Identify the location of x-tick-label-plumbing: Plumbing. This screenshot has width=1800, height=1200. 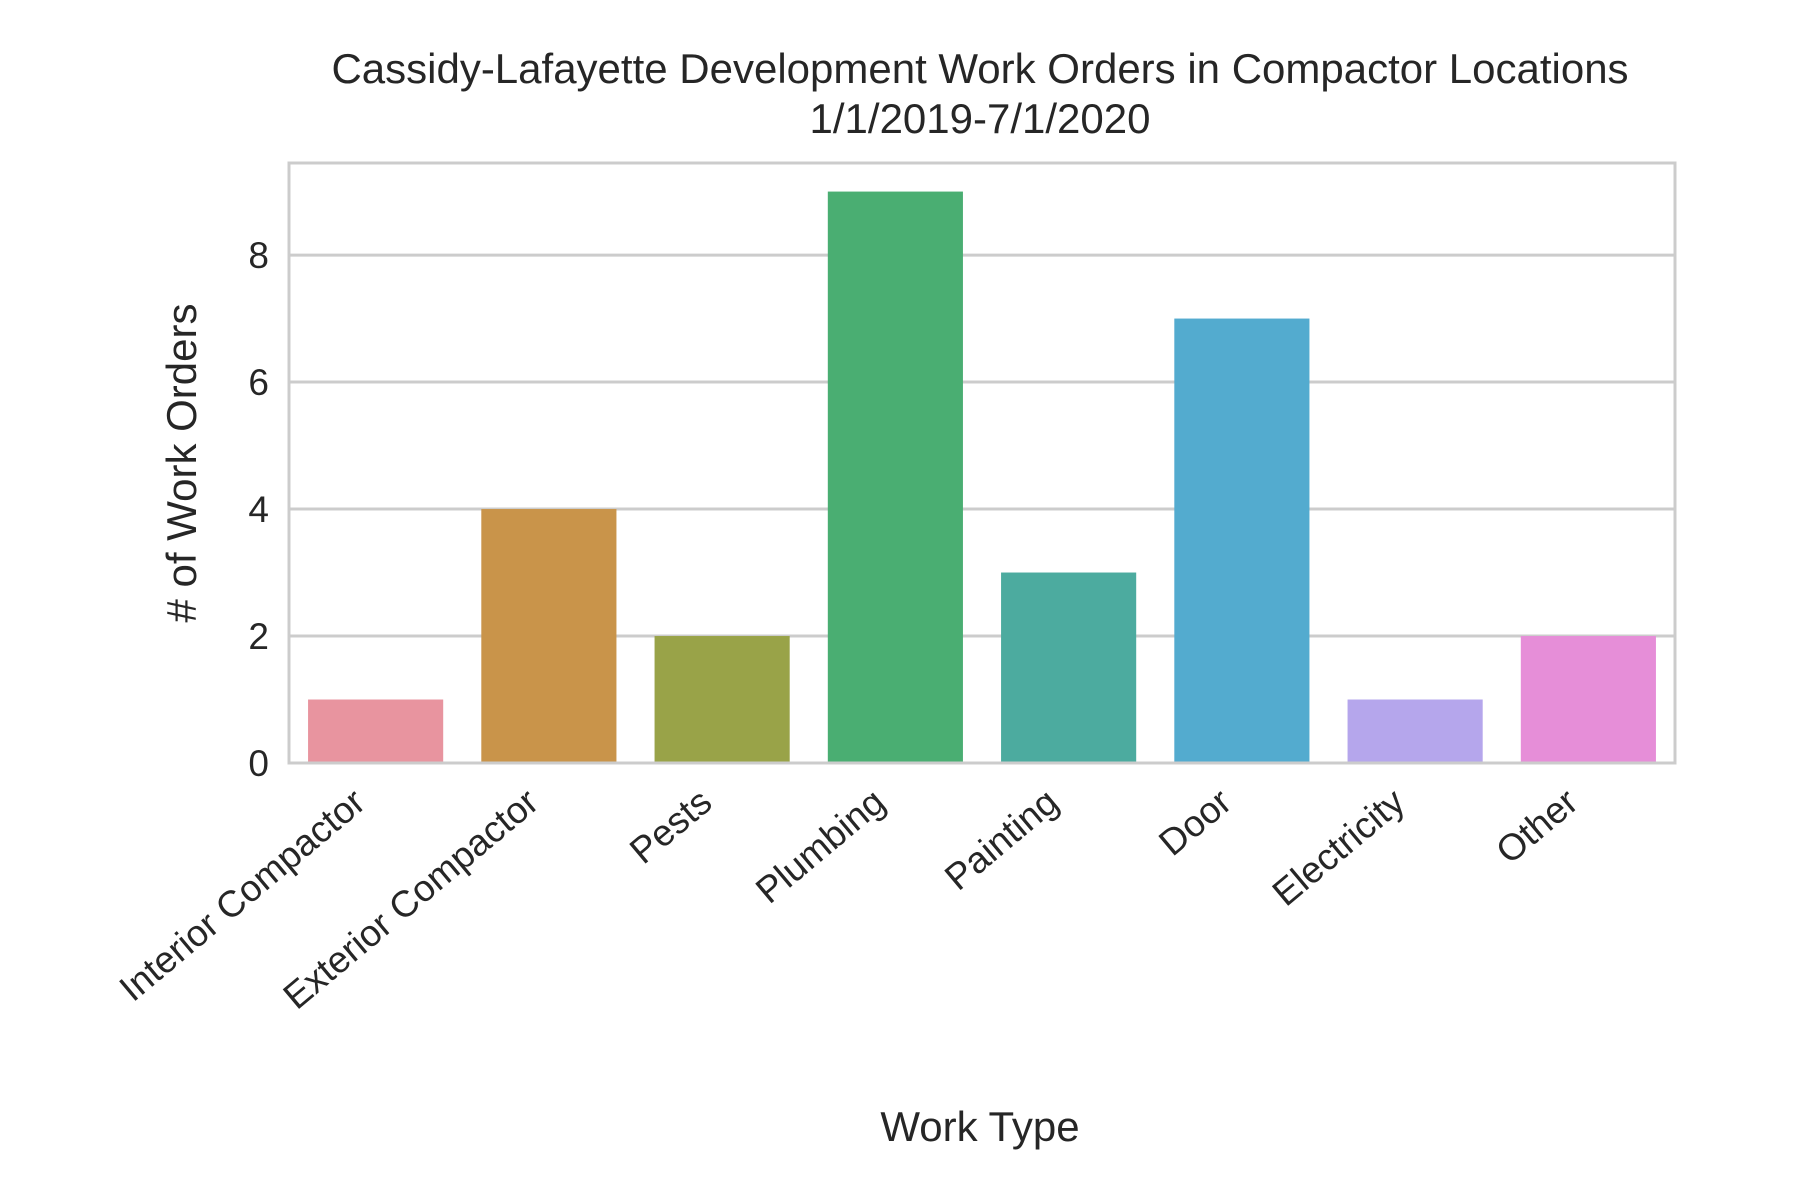
(820, 846).